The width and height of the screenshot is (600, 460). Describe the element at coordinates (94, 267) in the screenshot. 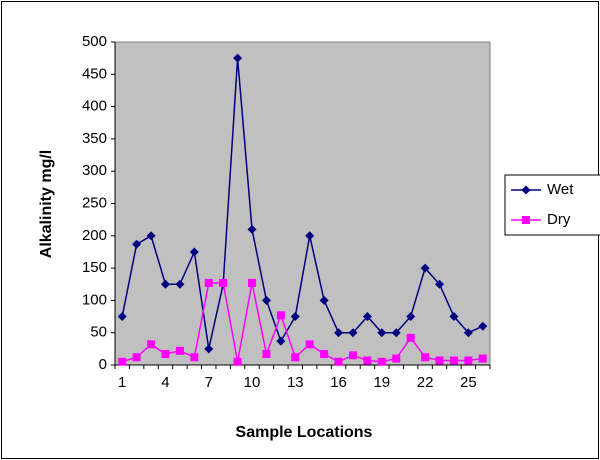

I see `y-tick-label: 150` at that location.